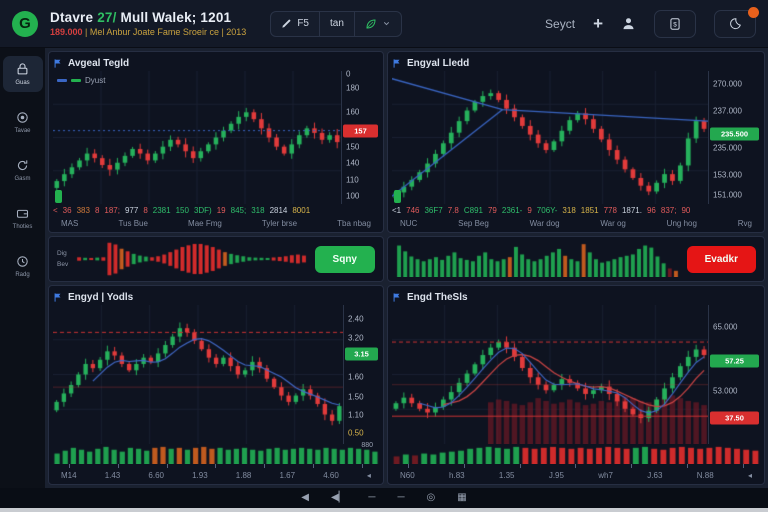 The height and width of the screenshot is (512, 768). Describe the element at coordinates (556, 475) in the screenshot. I see `date-label: J.95` at that location.